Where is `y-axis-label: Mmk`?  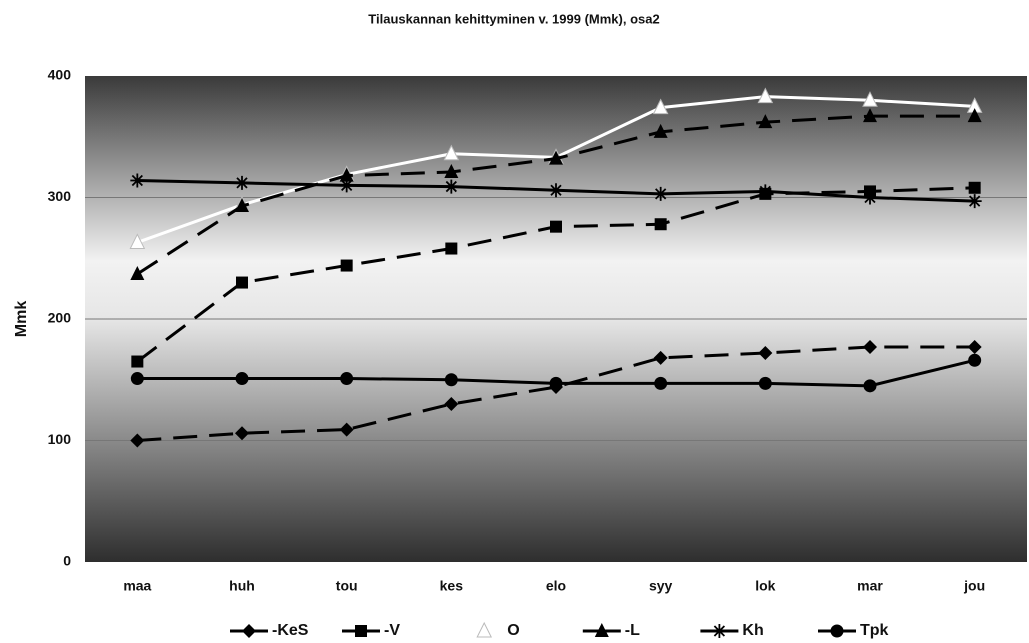
y-axis-label: Mmk is located at coordinates (21, 319).